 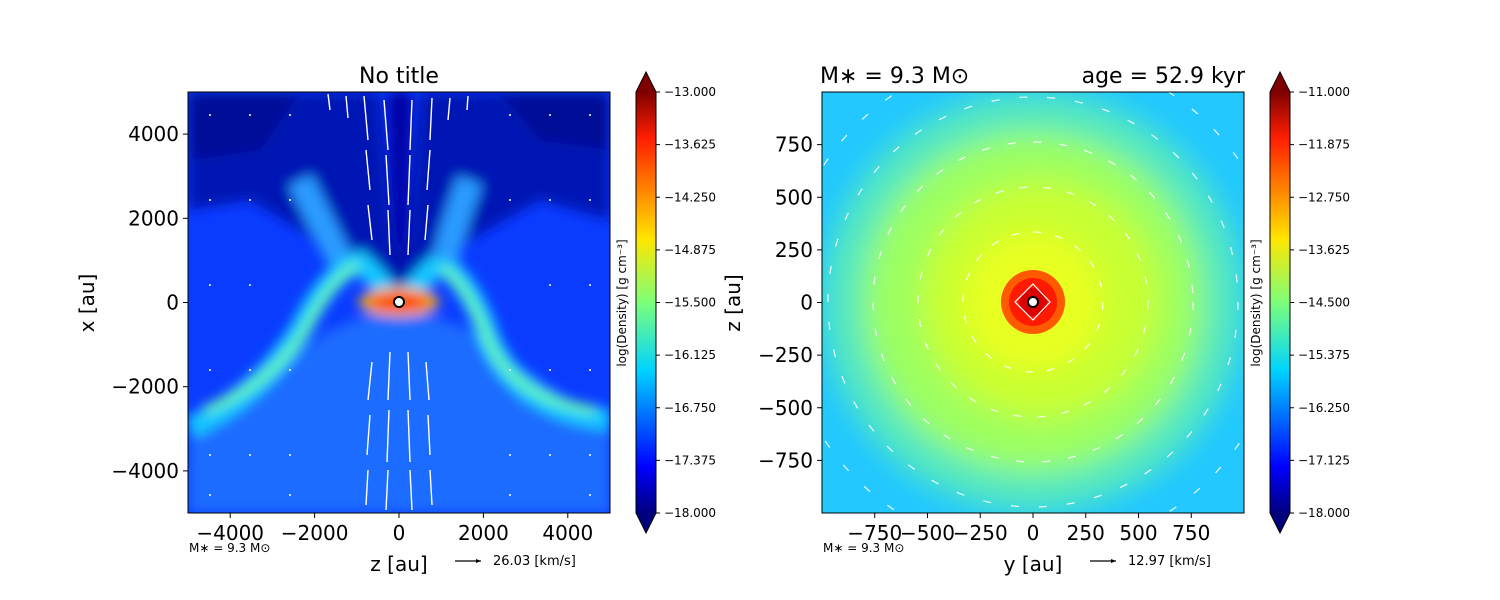 I want to click on right-star-marker, so click(x=1033, y=302).